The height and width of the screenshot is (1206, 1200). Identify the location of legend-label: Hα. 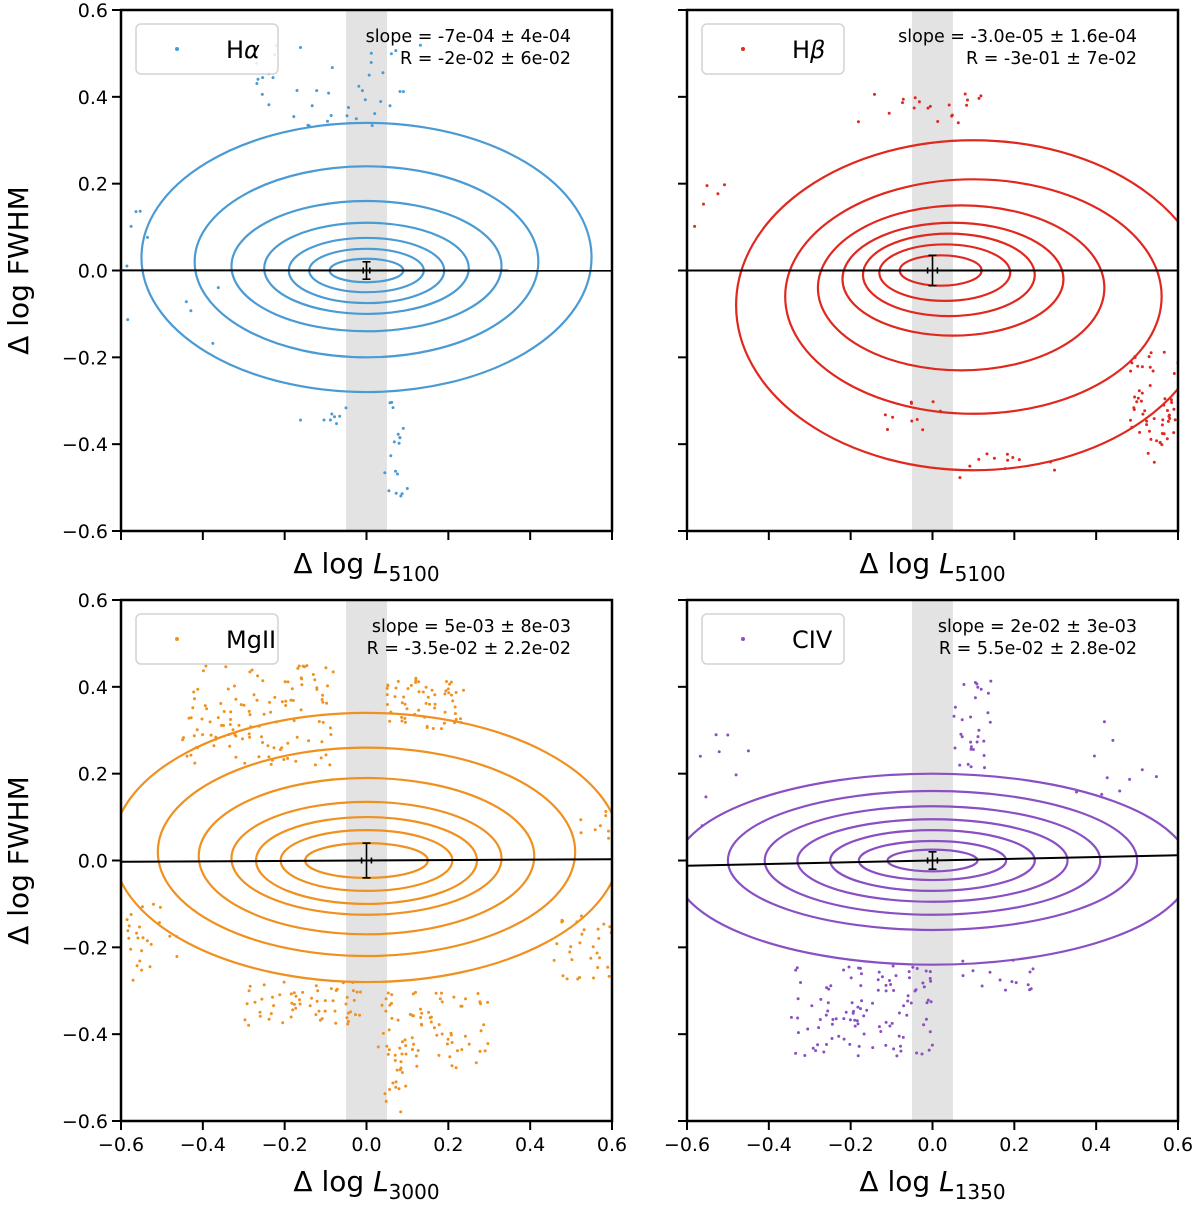
(243, 50).